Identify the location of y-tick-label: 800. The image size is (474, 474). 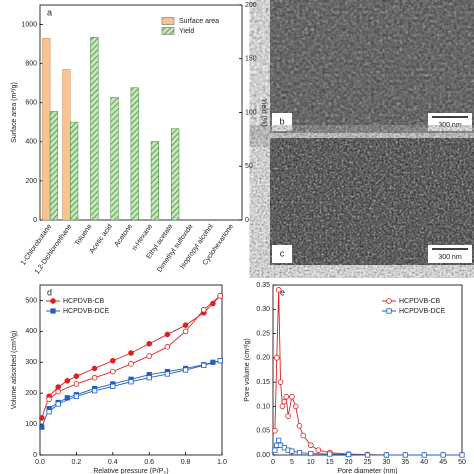
(31, 63).